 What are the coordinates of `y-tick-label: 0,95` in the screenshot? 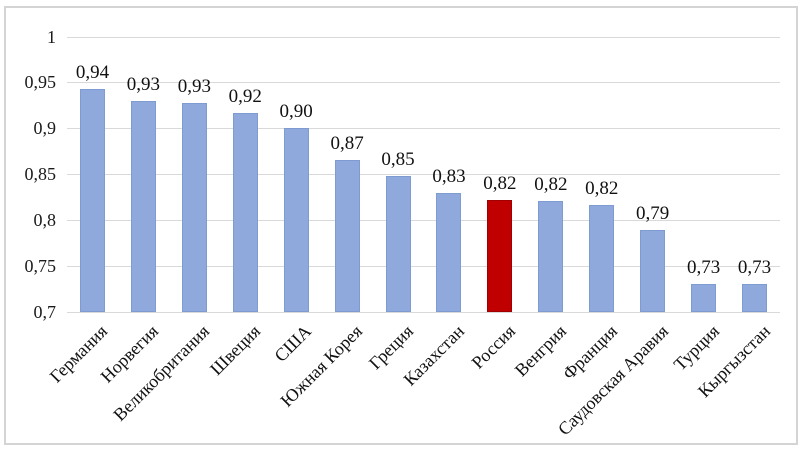 It's located at (40, 82).